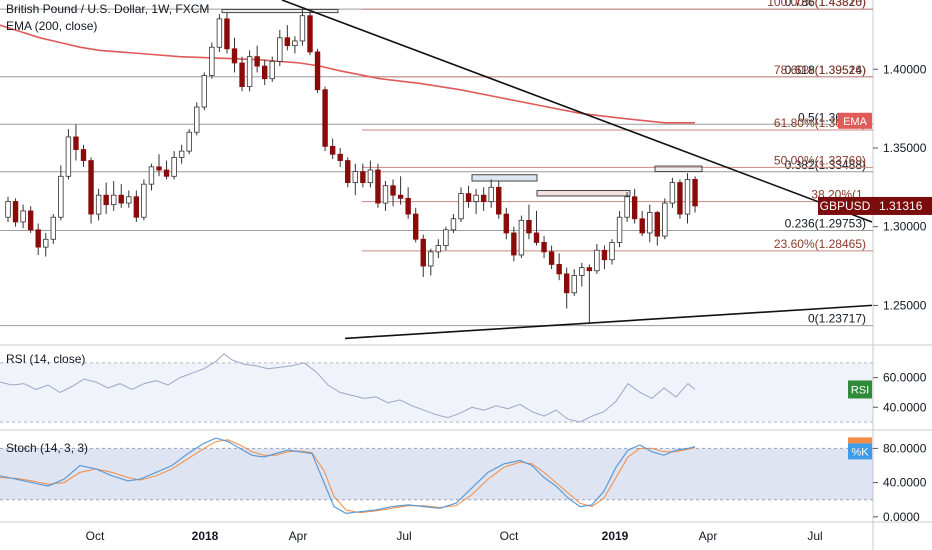  Describe the element at coordinates (825, 165) in the screenshot. I see `fib-retracement-label: 0.382(1.33488)` at that location.